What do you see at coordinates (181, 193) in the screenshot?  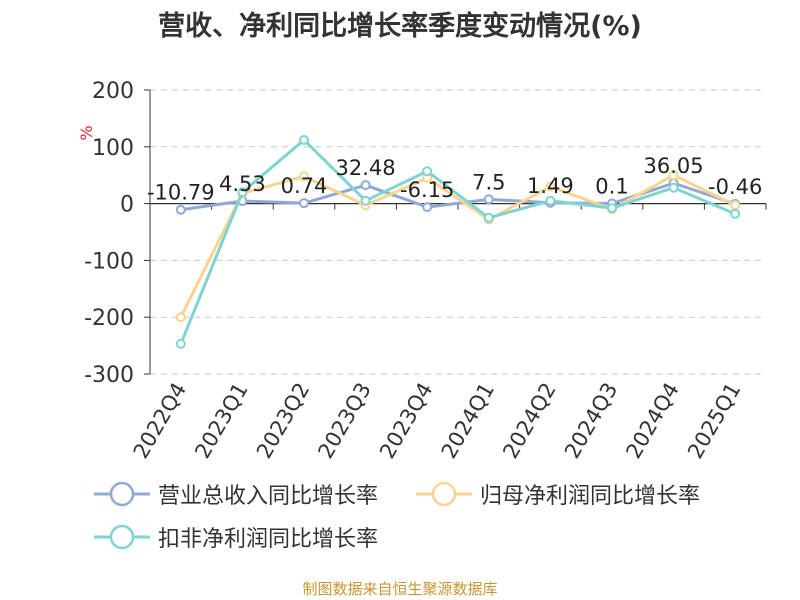 I see `data-label: -10.79` at bounding box center [181, 193].